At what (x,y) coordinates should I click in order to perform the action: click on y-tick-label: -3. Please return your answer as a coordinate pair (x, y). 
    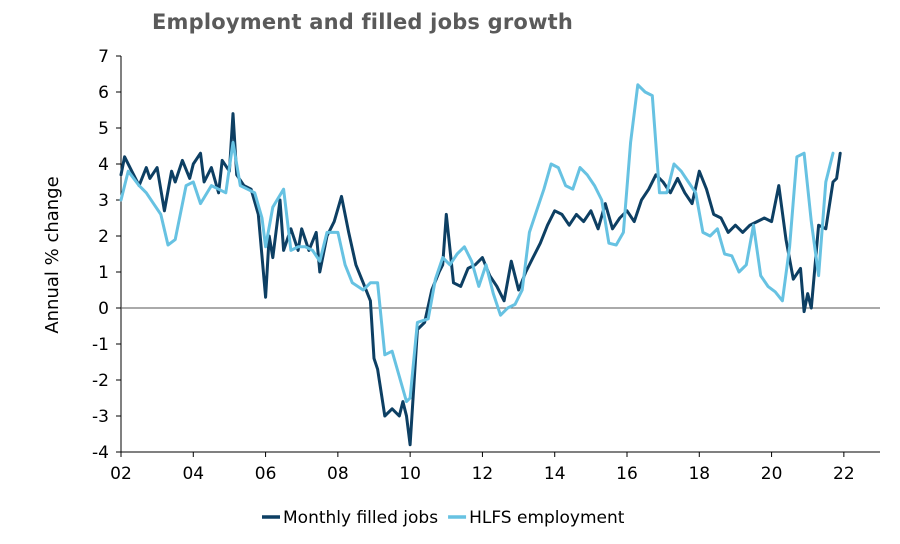
    Looking at the image, I should click on (100, 417).